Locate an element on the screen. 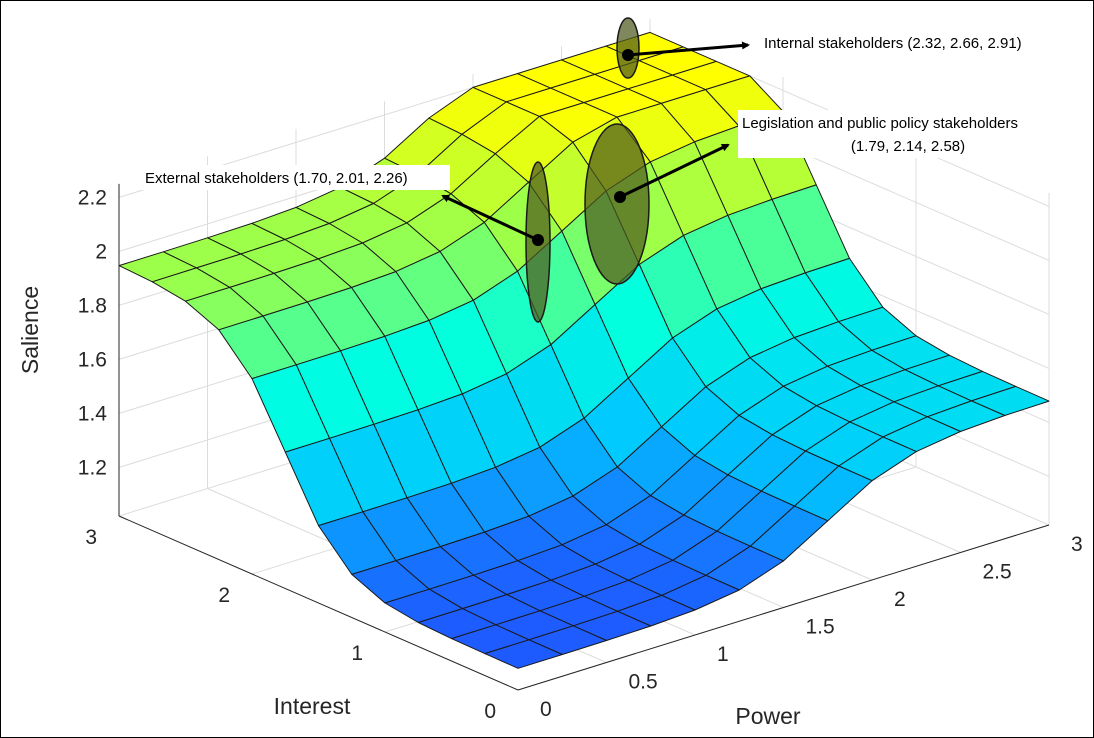 Image resolution: width=1094 pixels, height=738 pixels. x-axis-label: Power is located at coordinates (768, 716).